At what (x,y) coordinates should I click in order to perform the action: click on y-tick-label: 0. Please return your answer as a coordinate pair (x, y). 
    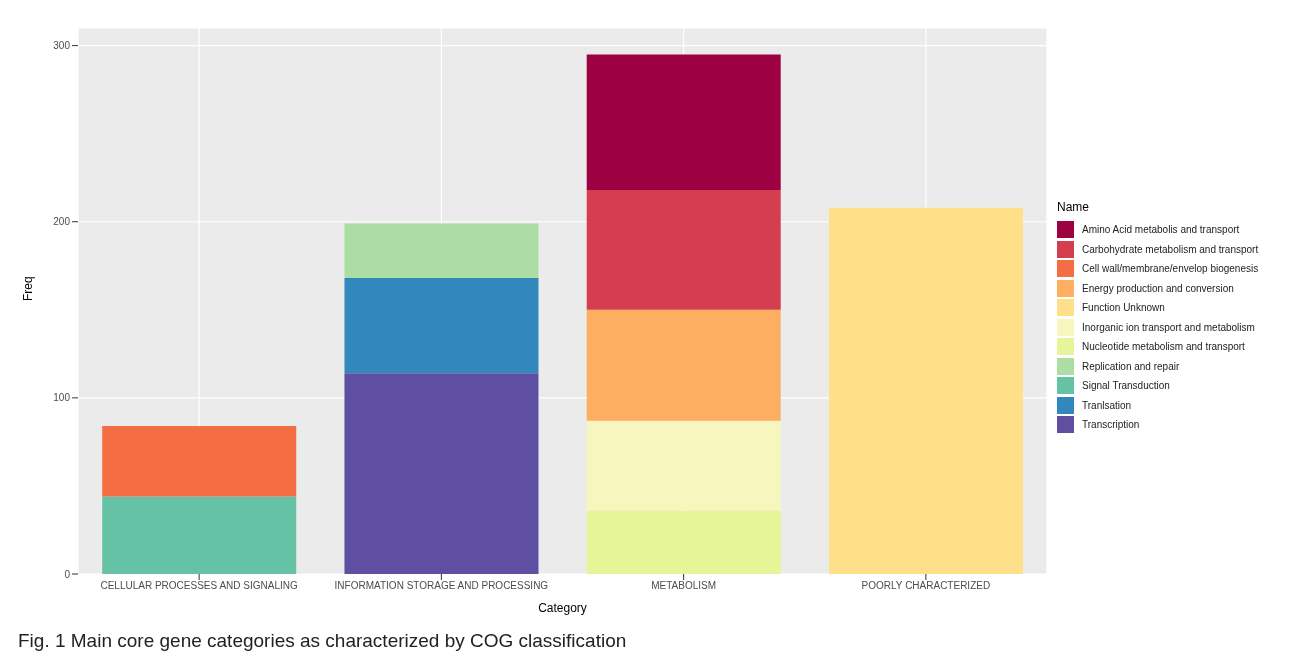
    Looking at the image, I should click on (67, 574).